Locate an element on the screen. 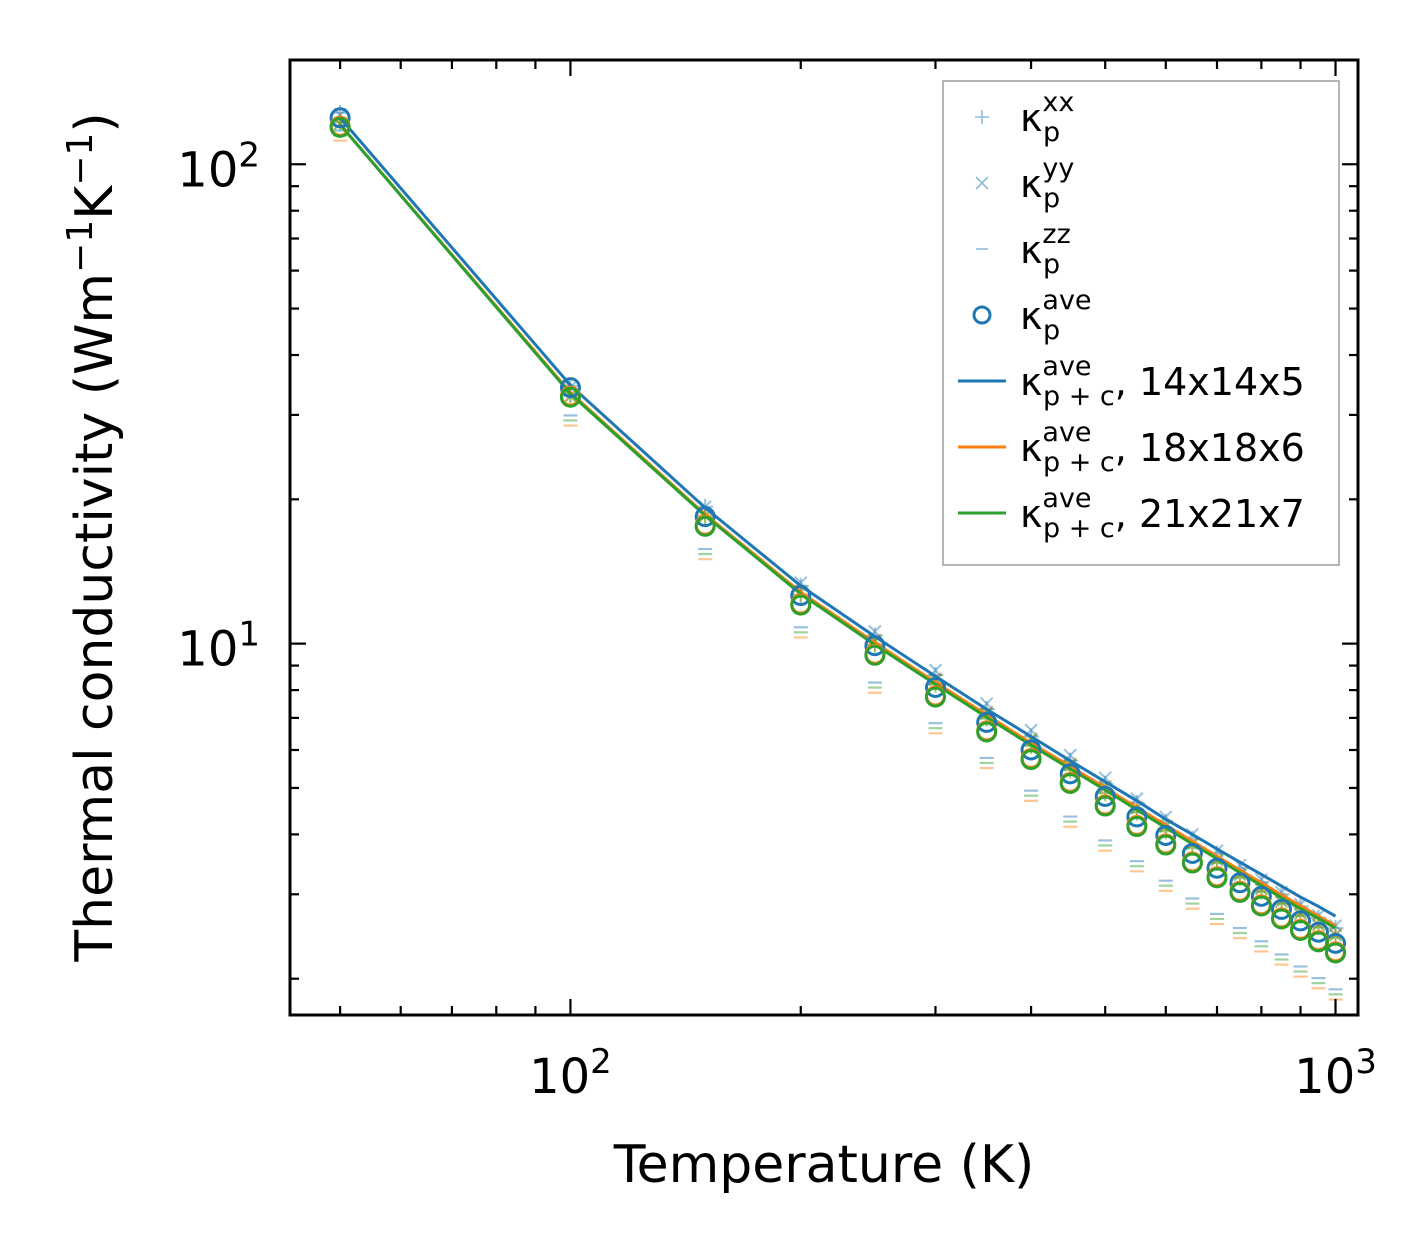 The width and height of the screenshot is (1420, 1254). x-tick-label: 10² is located at coordinates (570, 1073).